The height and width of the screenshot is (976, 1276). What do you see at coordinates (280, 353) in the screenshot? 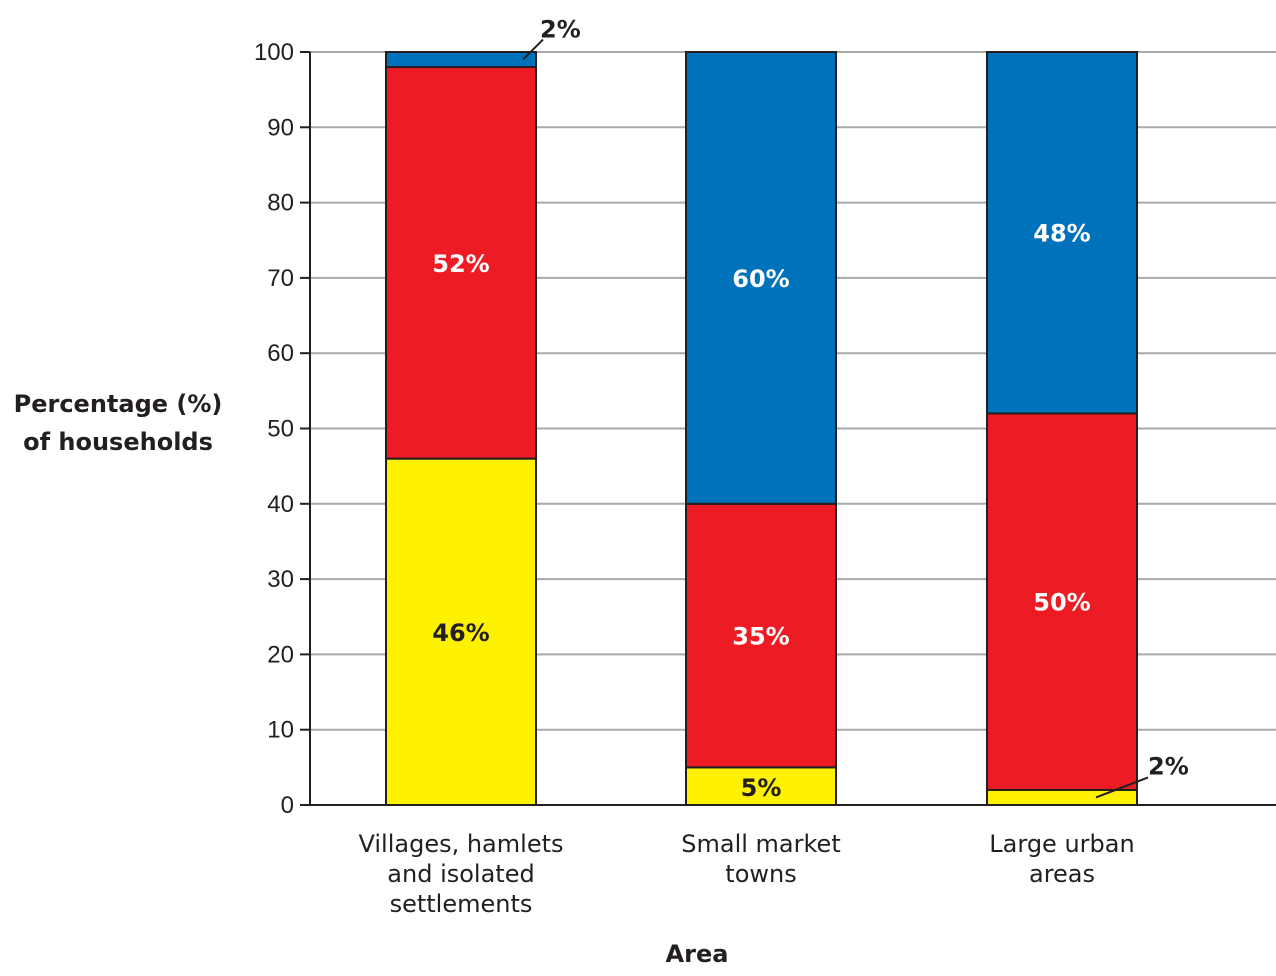
I see `y-tick-label: 60` at bounding box center [280, 353].